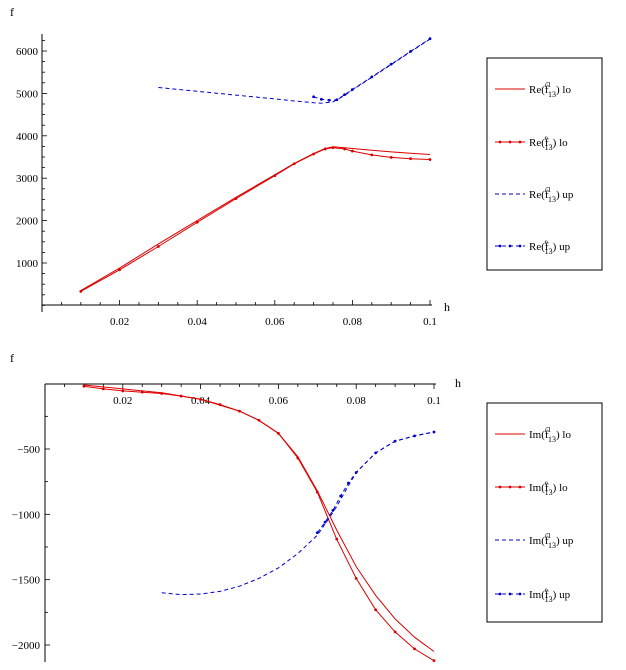 The height and width of the screenshot is (670, 626). Describe the element at coordinates (26, 581) in the screenshot. I see `y-tick-label: −1500` at that location.